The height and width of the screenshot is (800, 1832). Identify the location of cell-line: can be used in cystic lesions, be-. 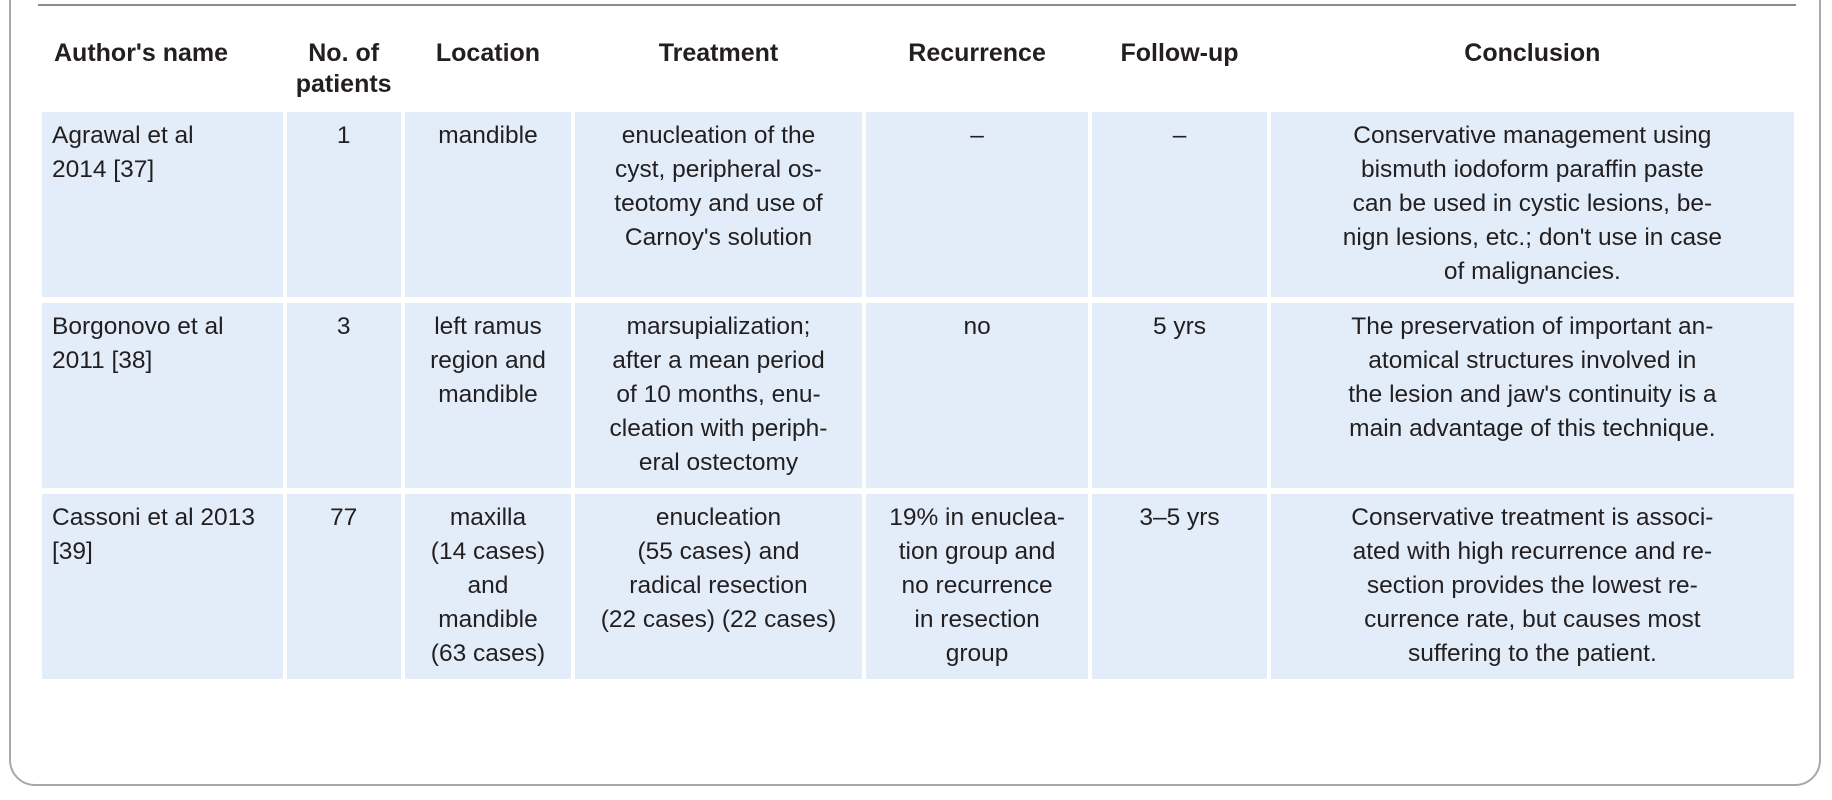
(1532, 203).